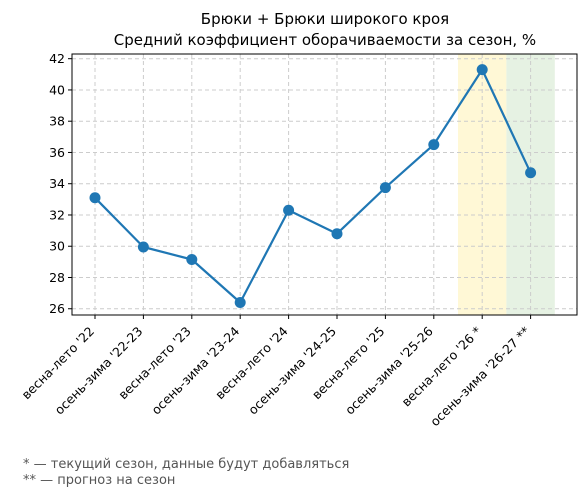 The image size is (588, 498). Describe the element at coordinates (325, 19) in the screenshot. I see `chart-title-line1: Брюки + Брюки широкого кроя` at that location.